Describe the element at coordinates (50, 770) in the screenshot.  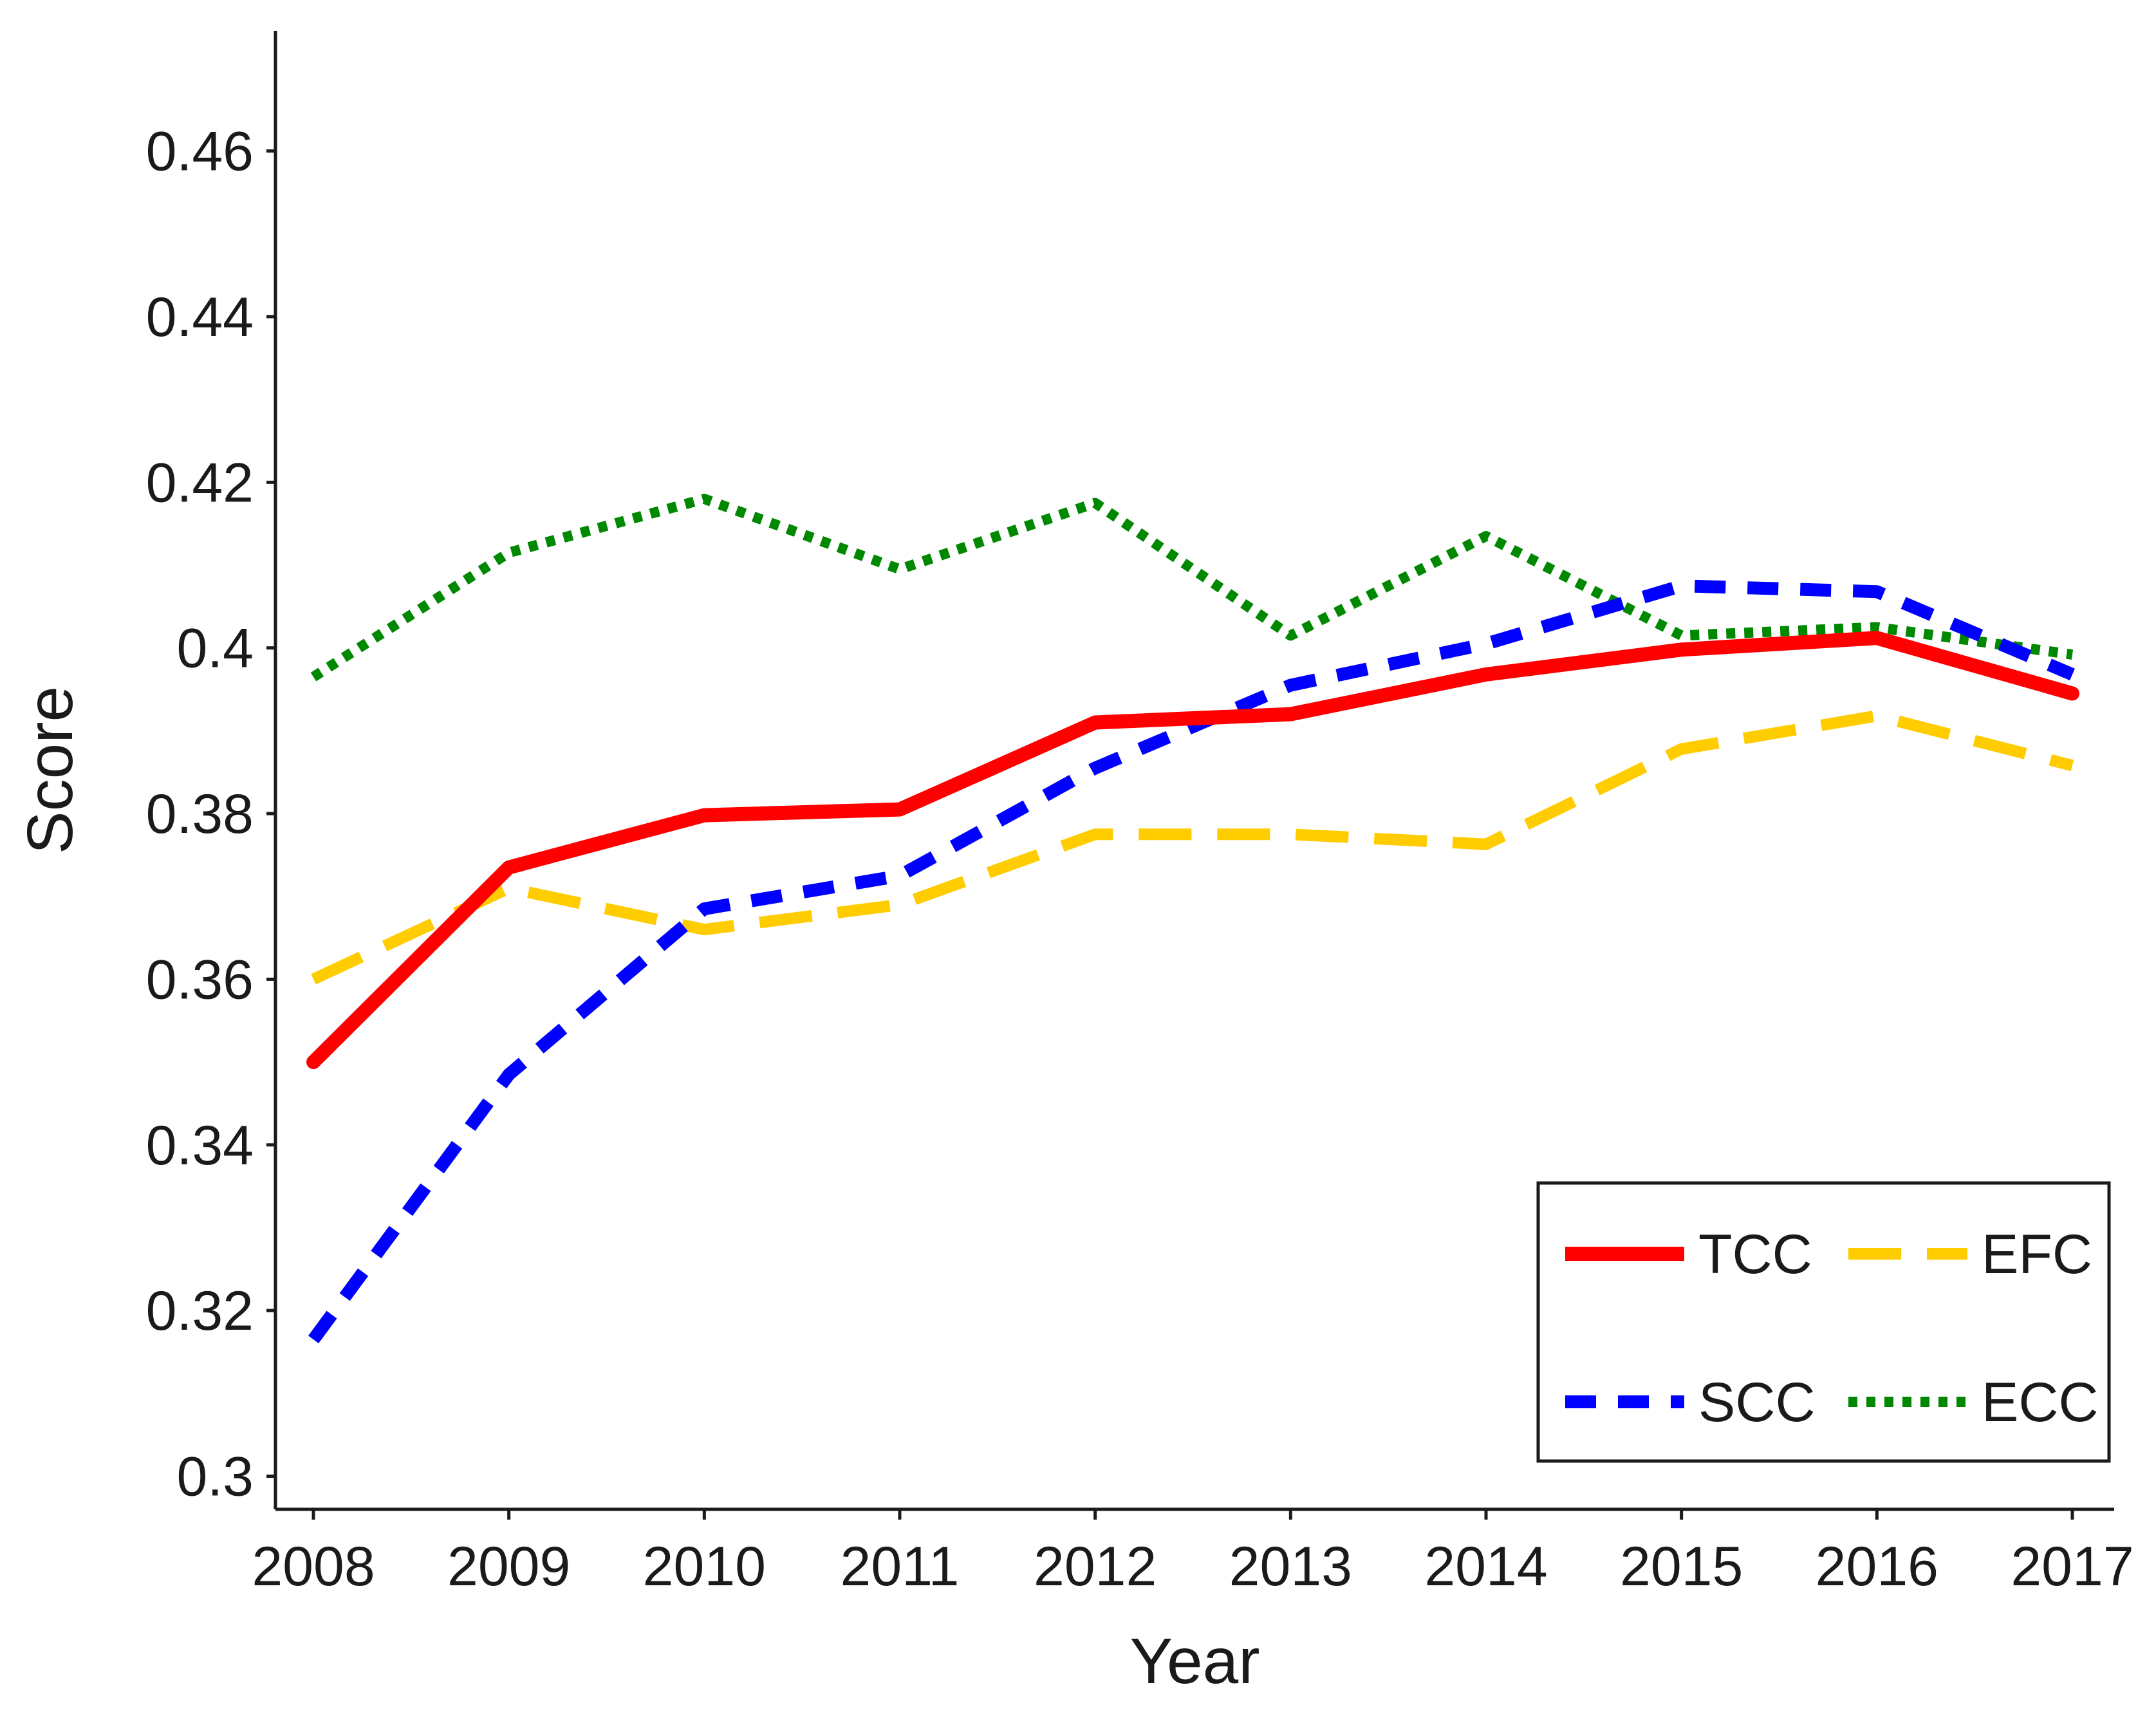
I see `y-axis-title: Score` at that location.